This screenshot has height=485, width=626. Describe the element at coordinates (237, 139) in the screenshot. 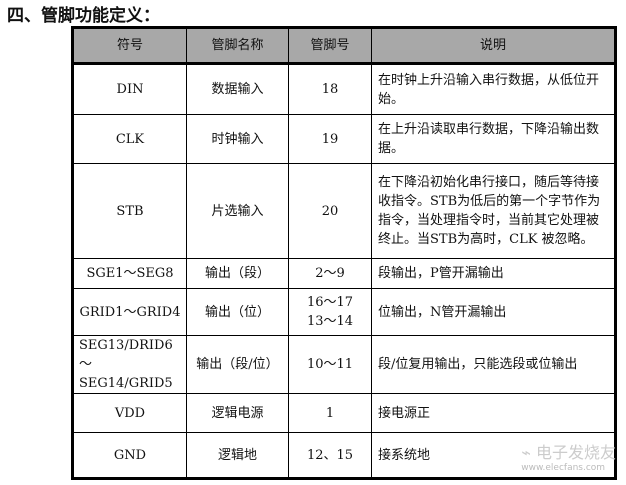

I see `pin-name-cell: 时钟输入` at that location.